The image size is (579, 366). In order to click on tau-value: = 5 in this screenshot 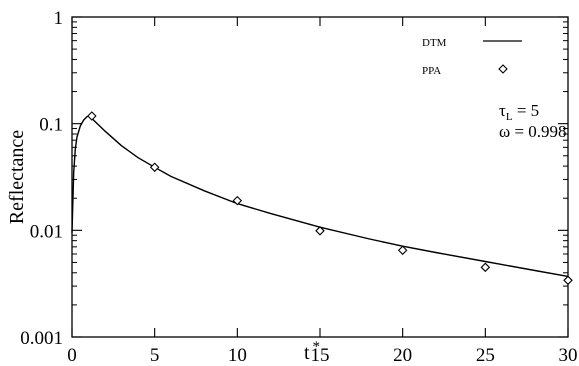, I will do `click(526, 110)`.